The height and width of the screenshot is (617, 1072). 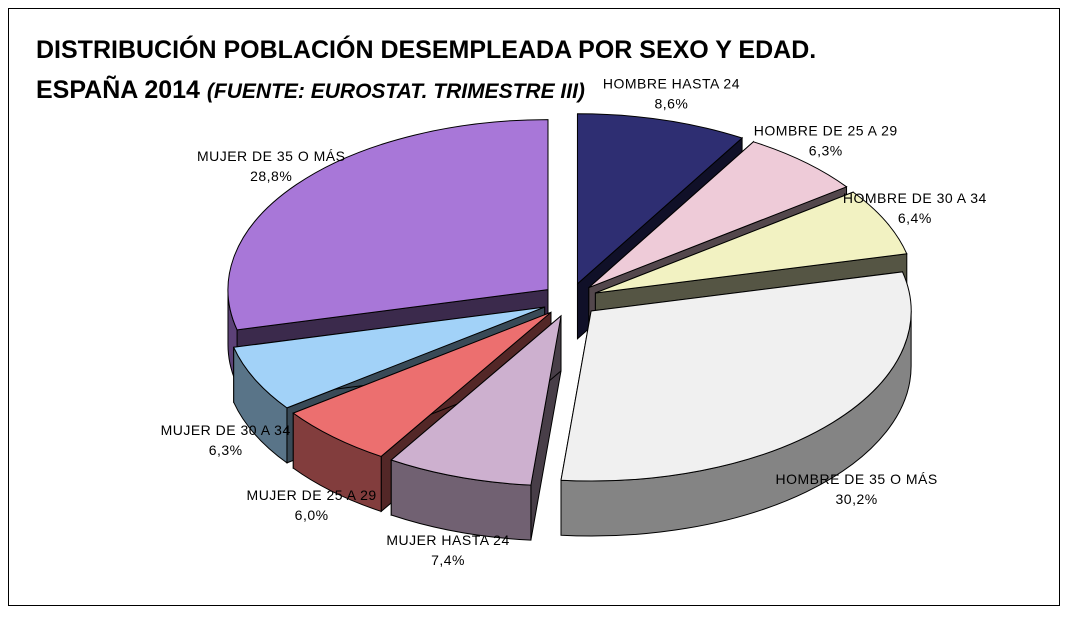 What do you see at coordinates (271, 176) in the screenshot?
I see `value-label: 28,8%` at bounding box center [271, 176].